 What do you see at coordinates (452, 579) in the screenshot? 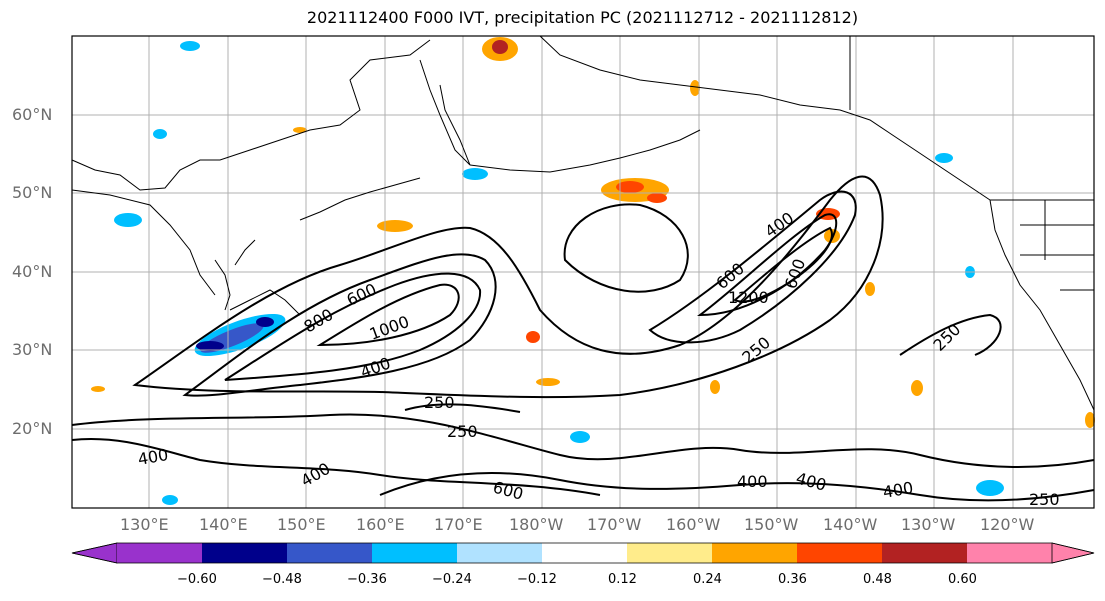
I see `colorbar-tick-label: −0.24` at bounding box center [452, 579].